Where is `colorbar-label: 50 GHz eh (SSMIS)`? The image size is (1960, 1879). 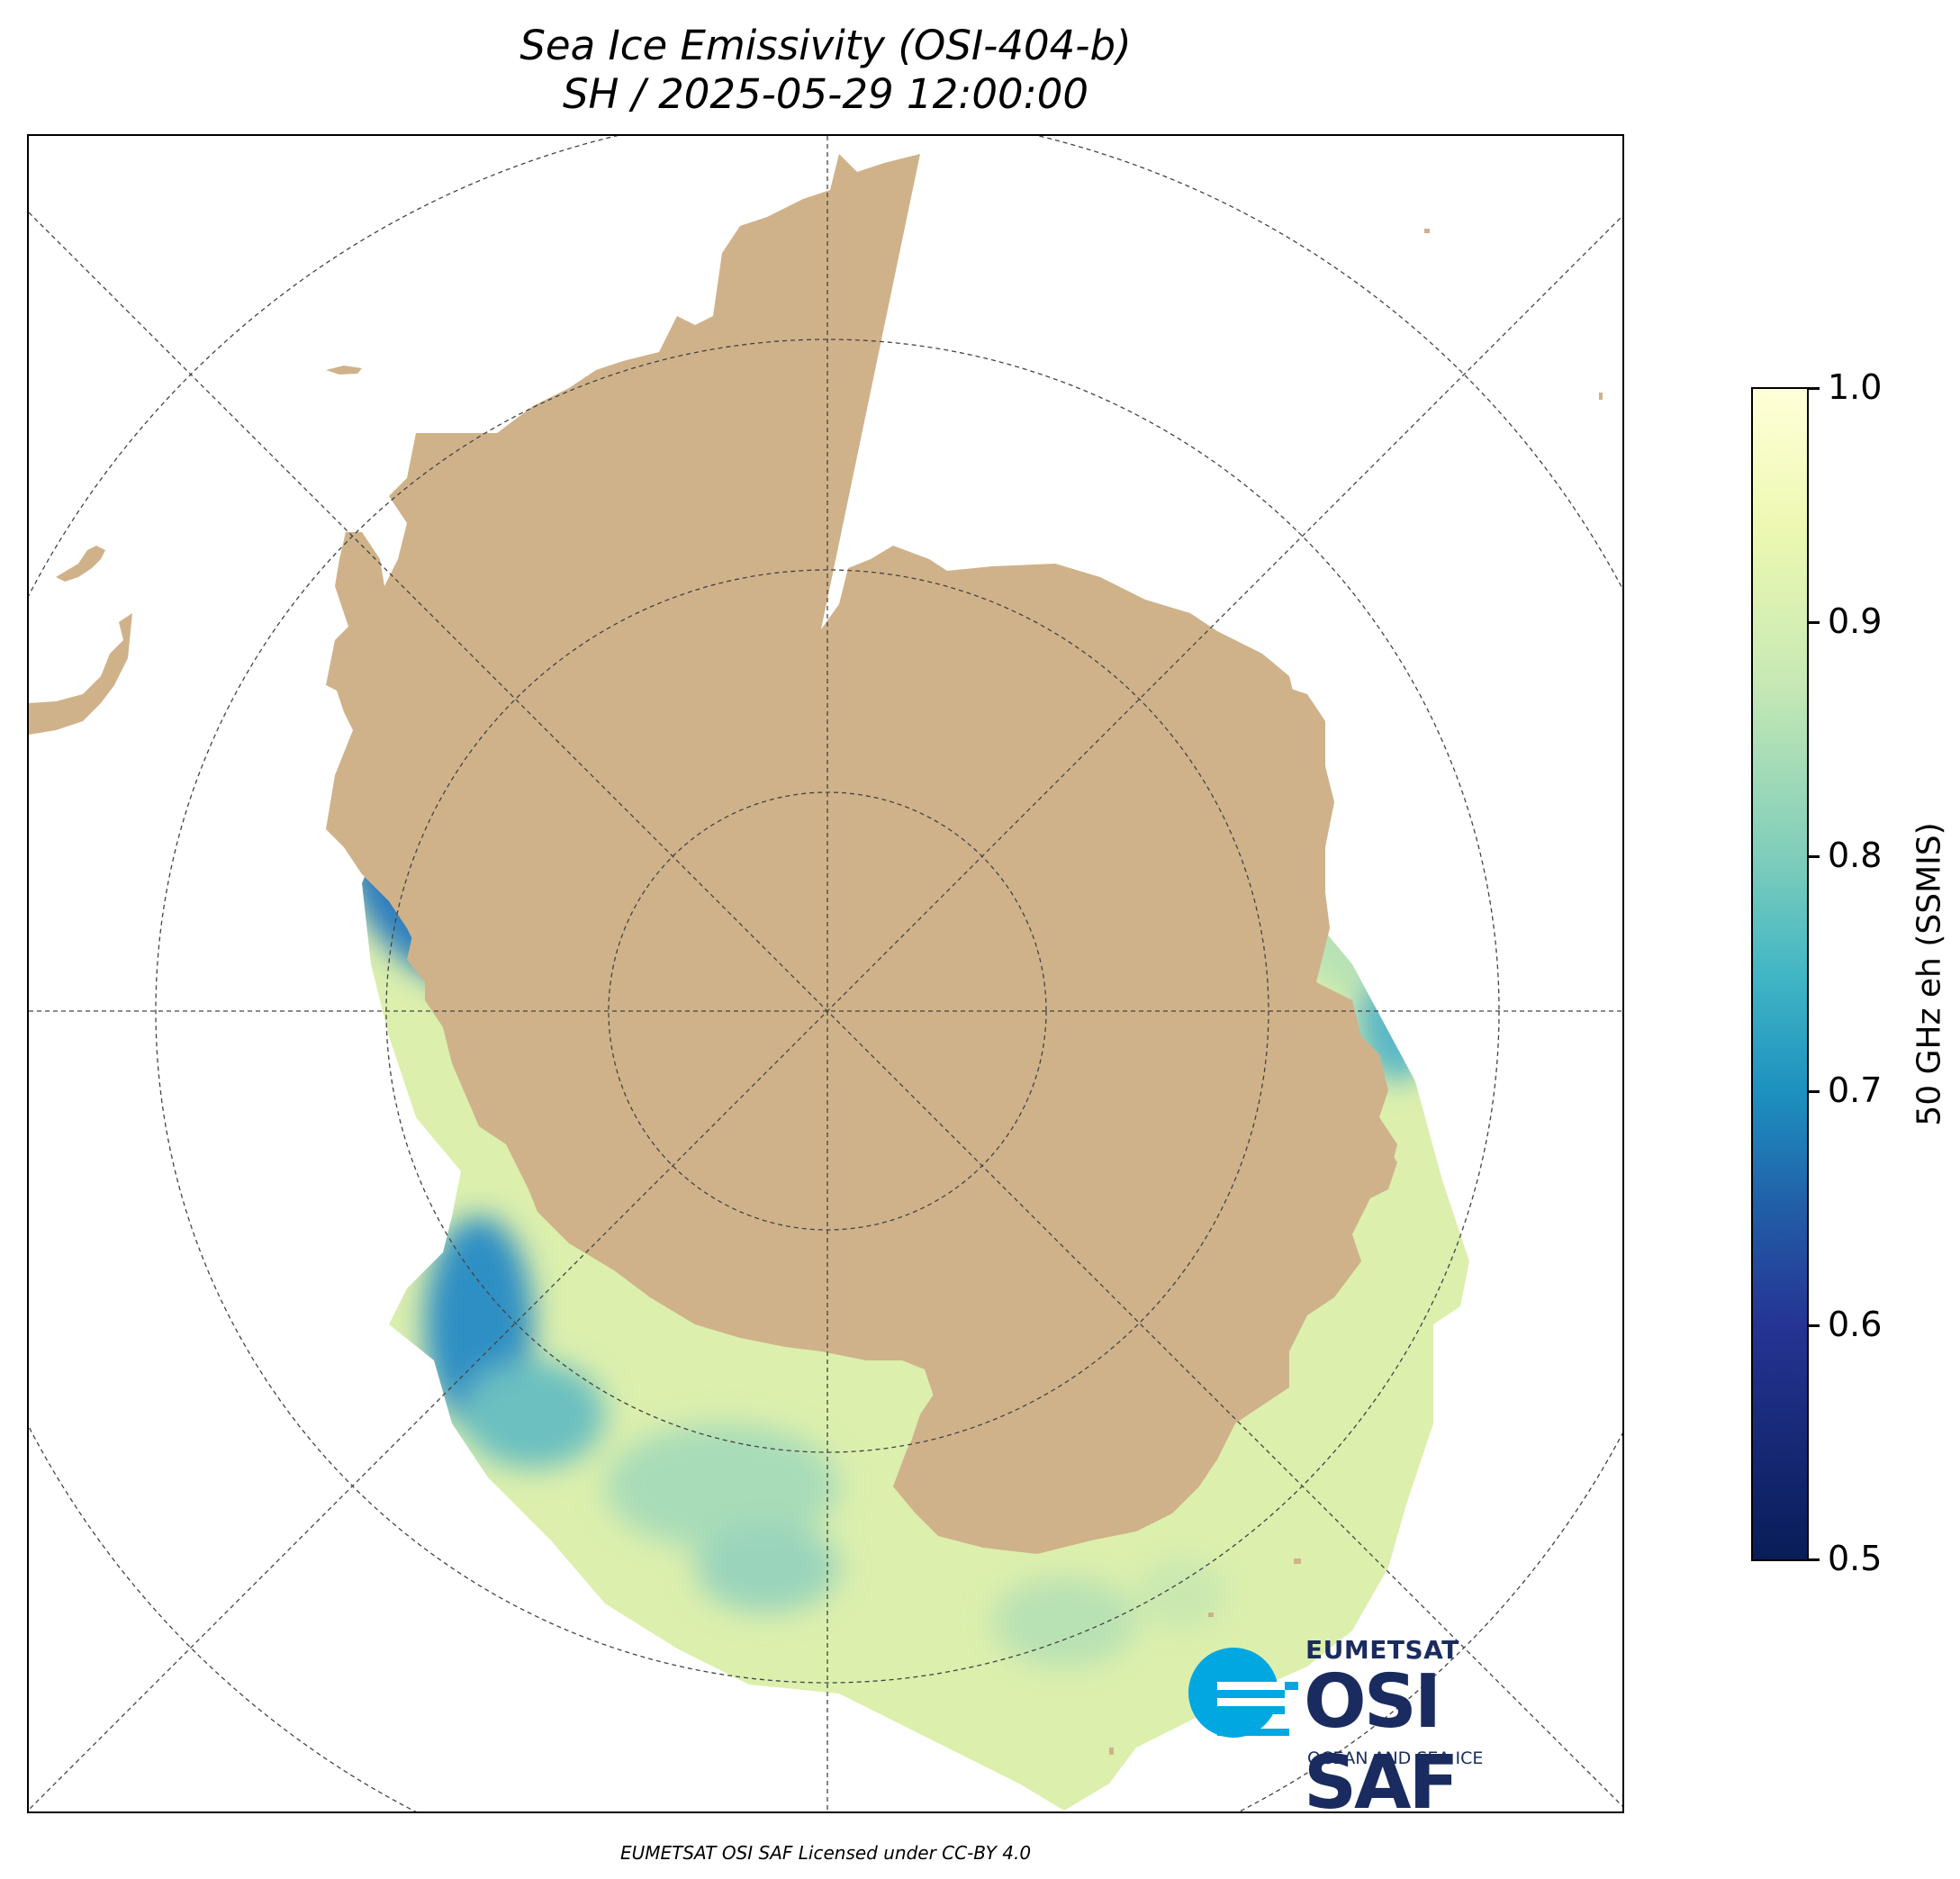 colorbar-label: 50 GHz eh (SSMIS) is located at coordinates (1929, 974).